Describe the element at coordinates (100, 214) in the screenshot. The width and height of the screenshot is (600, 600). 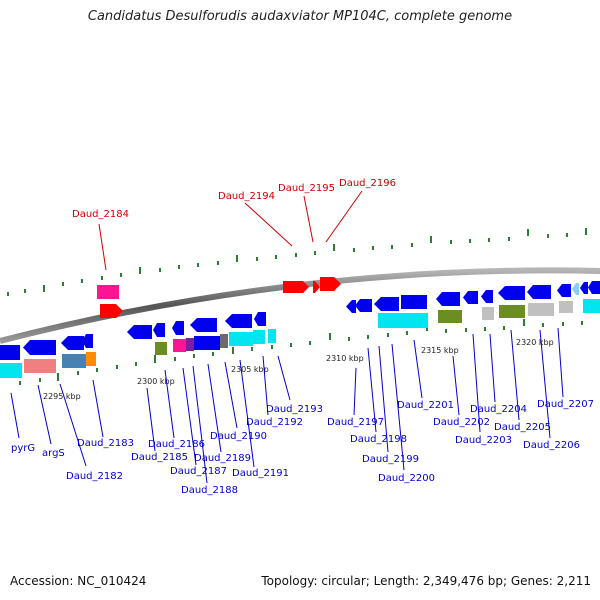
I see `label-daud-2184: Daud_2184` at that location.